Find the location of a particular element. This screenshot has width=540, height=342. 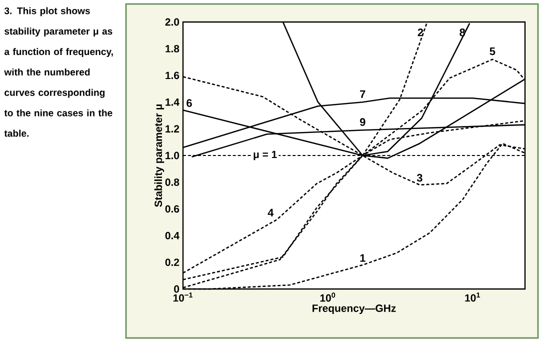

y-axis-title: Stability parameter μ is located at coordinates (159, 155).